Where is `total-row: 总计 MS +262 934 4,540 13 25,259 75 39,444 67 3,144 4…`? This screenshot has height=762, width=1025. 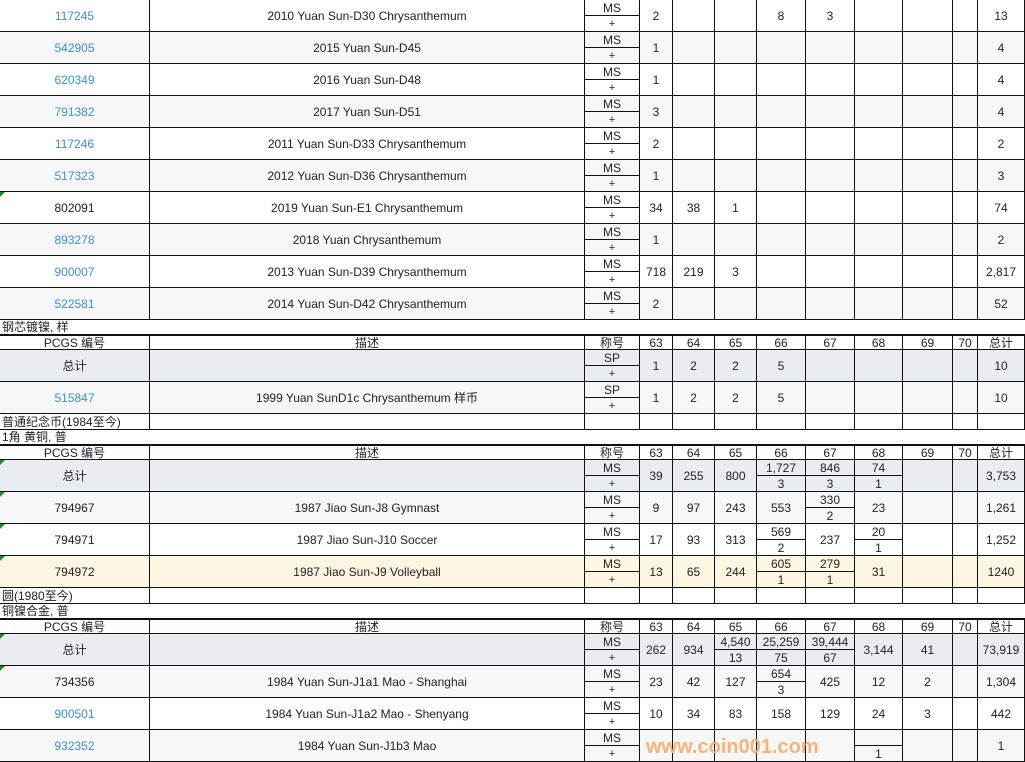 total-row: 总计 MS +262 934 4,540 13 25,259 75 39,444 67 3,144 4… is located at coordinates (512, 650).